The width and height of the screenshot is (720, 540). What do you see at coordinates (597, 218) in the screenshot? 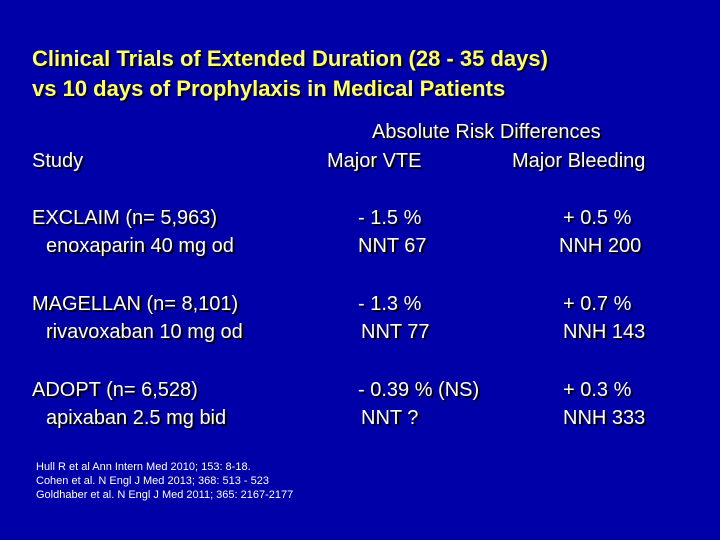
I see `row-1-bleed-diff: + 0.5 %` at bounding box center [597, 218].